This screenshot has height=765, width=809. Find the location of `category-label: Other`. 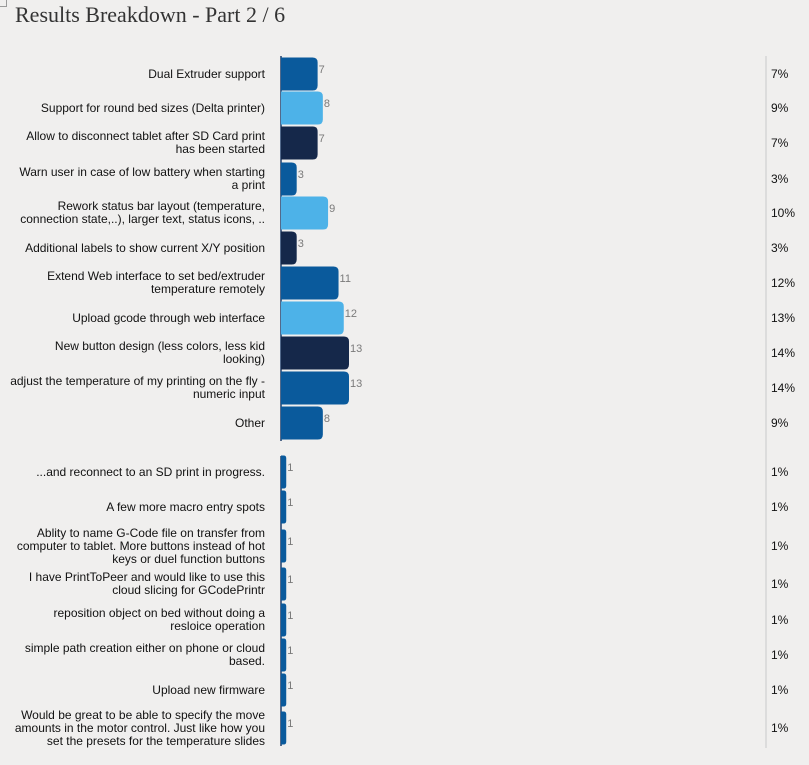

category-label: Other is located at coordinates (249, 422).